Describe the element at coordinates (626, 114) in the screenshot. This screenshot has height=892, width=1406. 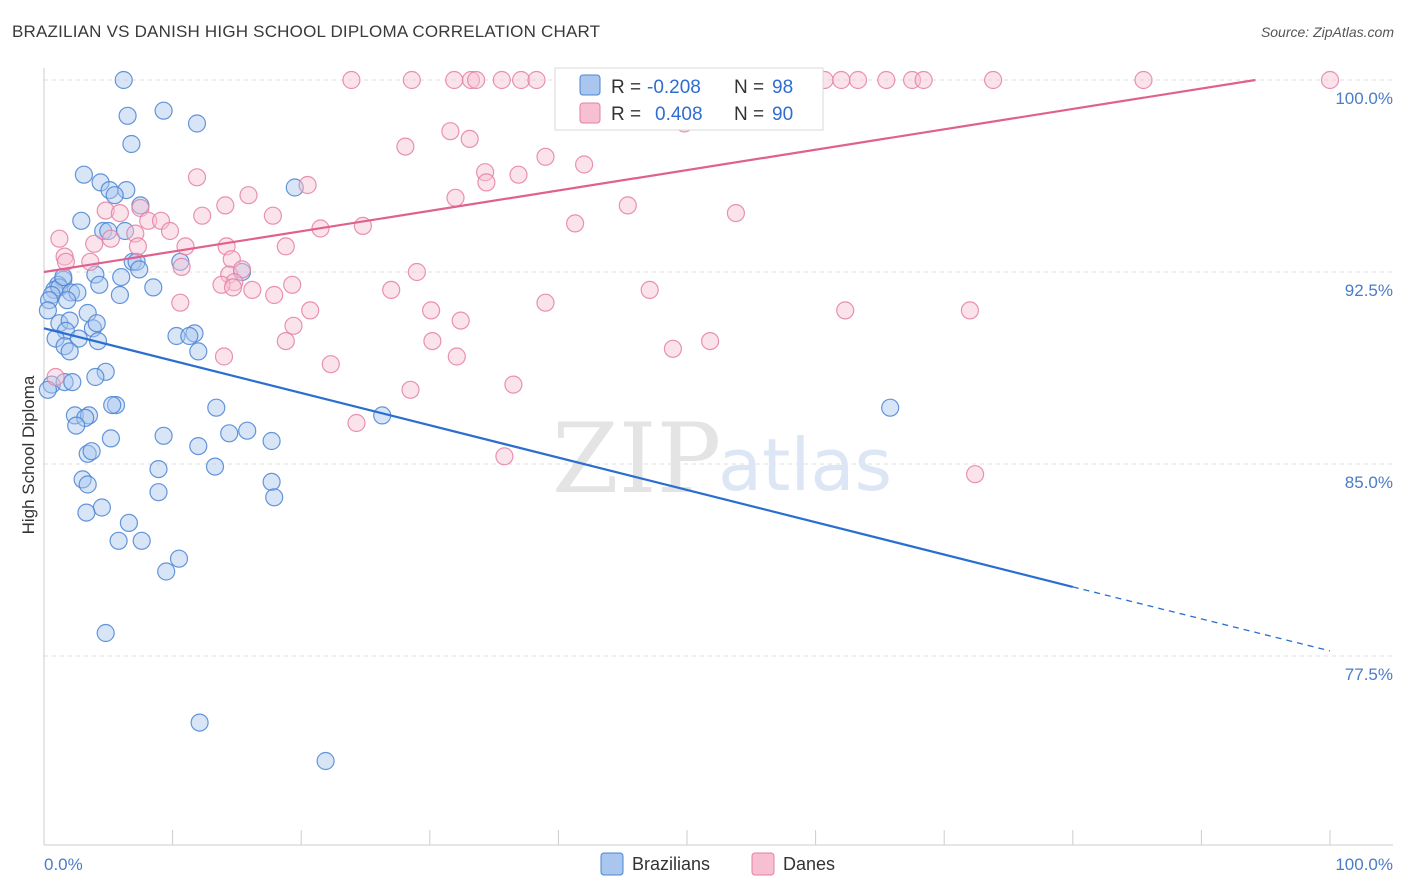
I see `legend-r-label-danes: R =` at that location.